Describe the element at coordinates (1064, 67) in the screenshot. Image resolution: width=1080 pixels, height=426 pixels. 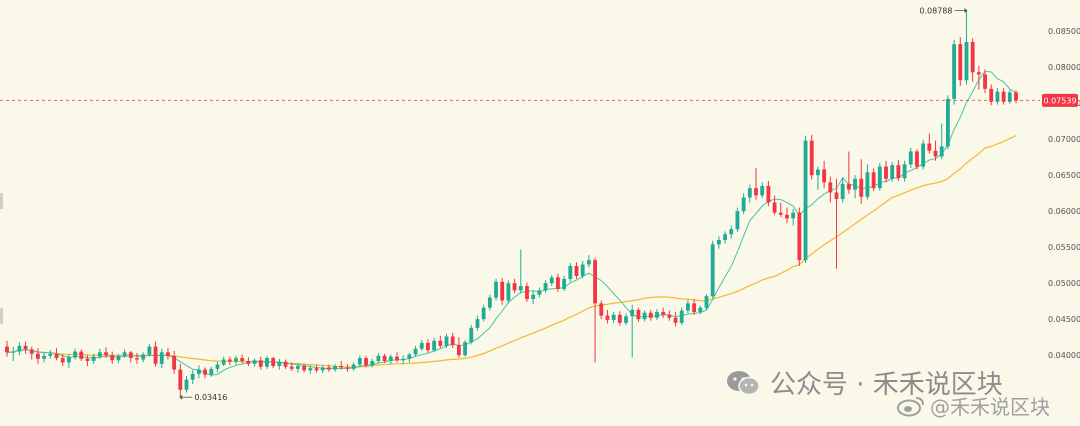
I see `y-tick-label: 0.08000` at that location.